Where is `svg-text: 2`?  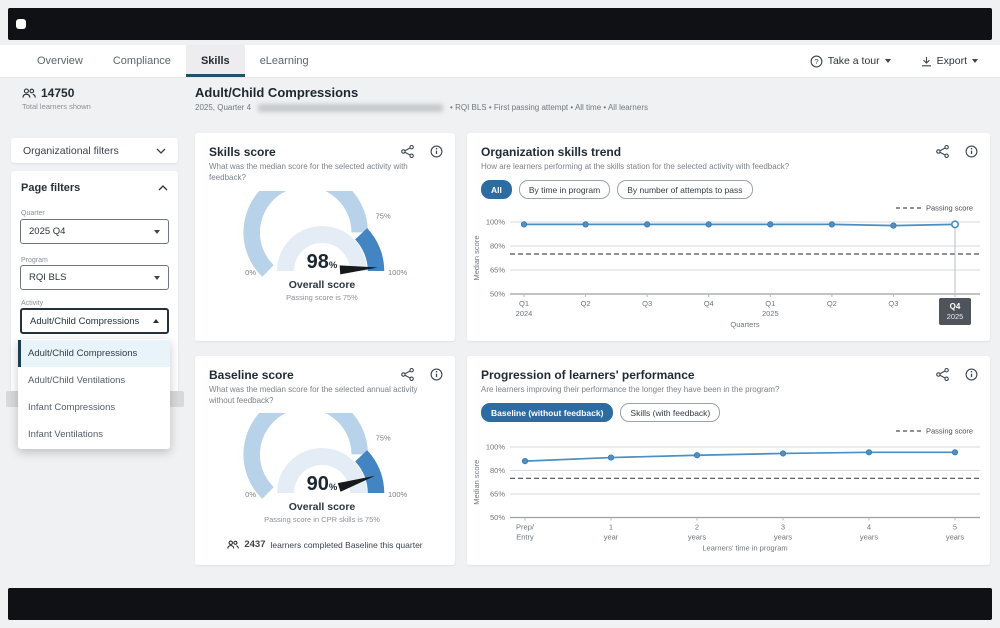
svg-text: 2 is located at coordinates (697, 527).